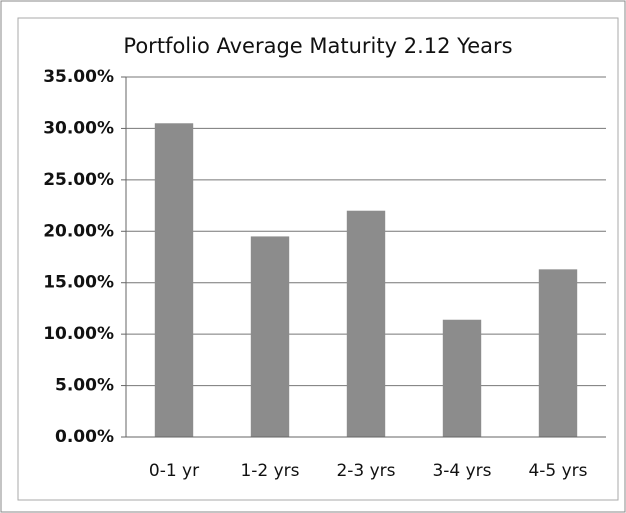  Describe the element at coordinates (78, 334) in the screenshot. I see `y-tick-label: 10.00%` at that location.